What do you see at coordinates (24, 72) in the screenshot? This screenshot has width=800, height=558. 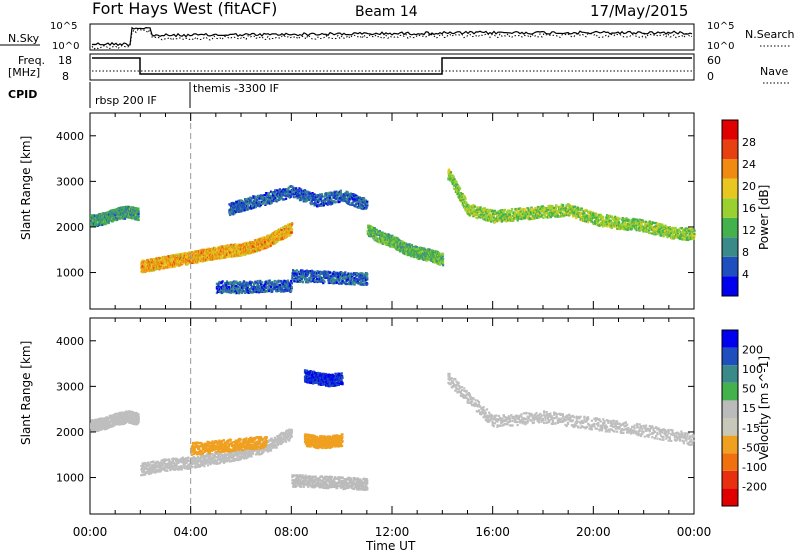 I see `freq-unit: [MHz]` at bounding box center [24, 72].